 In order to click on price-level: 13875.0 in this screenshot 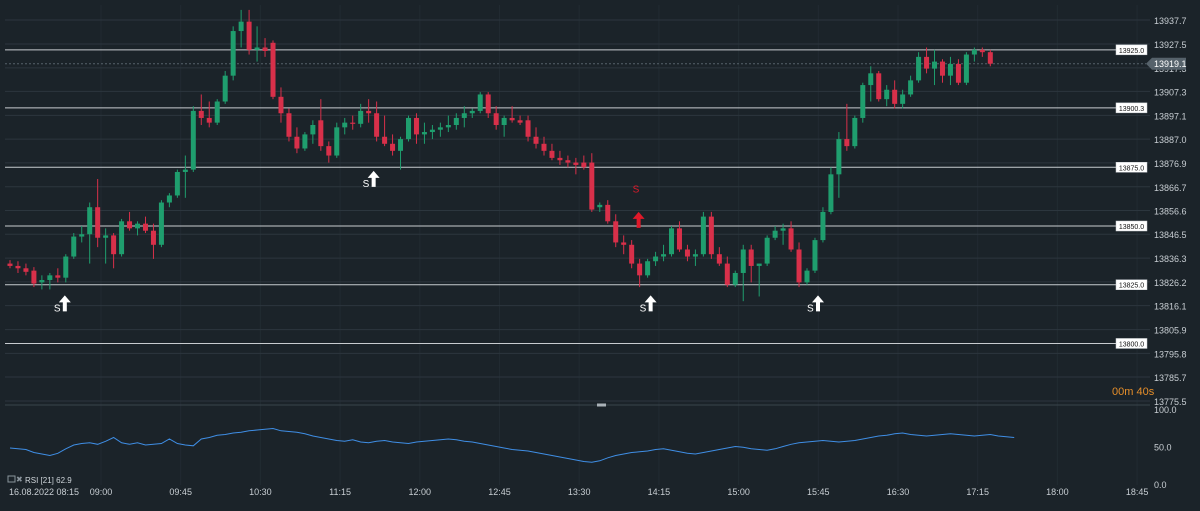, I will do `click(576, 167)`.